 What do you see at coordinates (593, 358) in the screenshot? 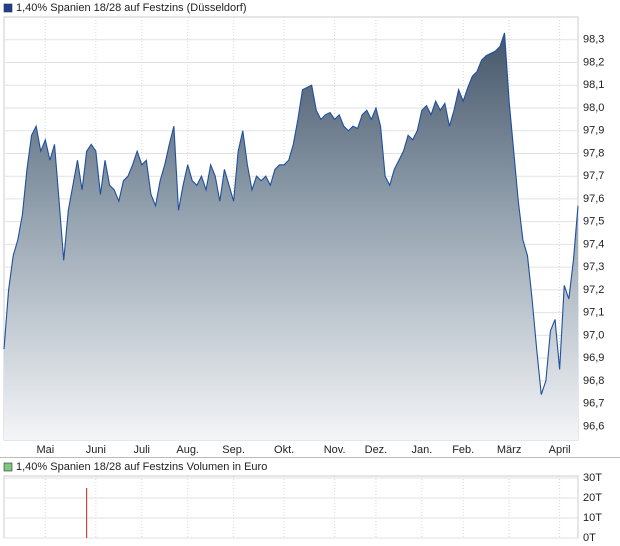
I see `y-tick-label: 96,9` at bounding box center [593, 358].